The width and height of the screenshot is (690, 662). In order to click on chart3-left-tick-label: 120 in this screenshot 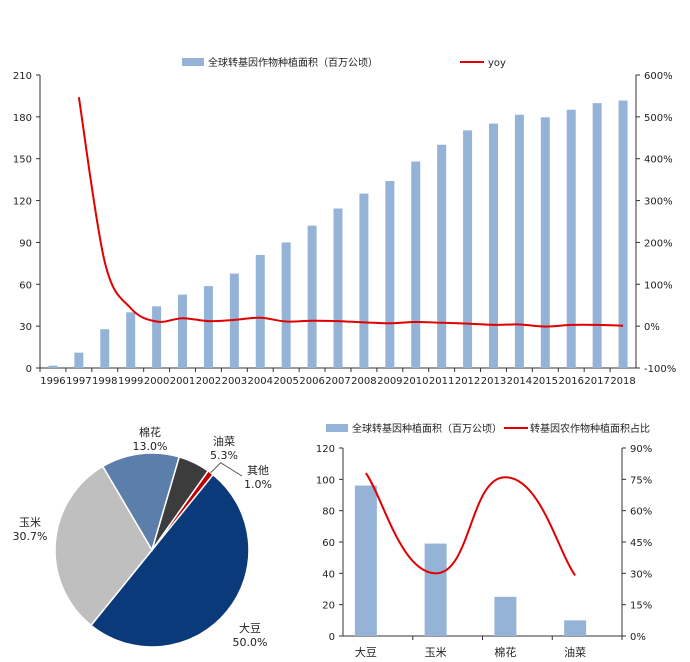, I will do `click(325, 449)`.